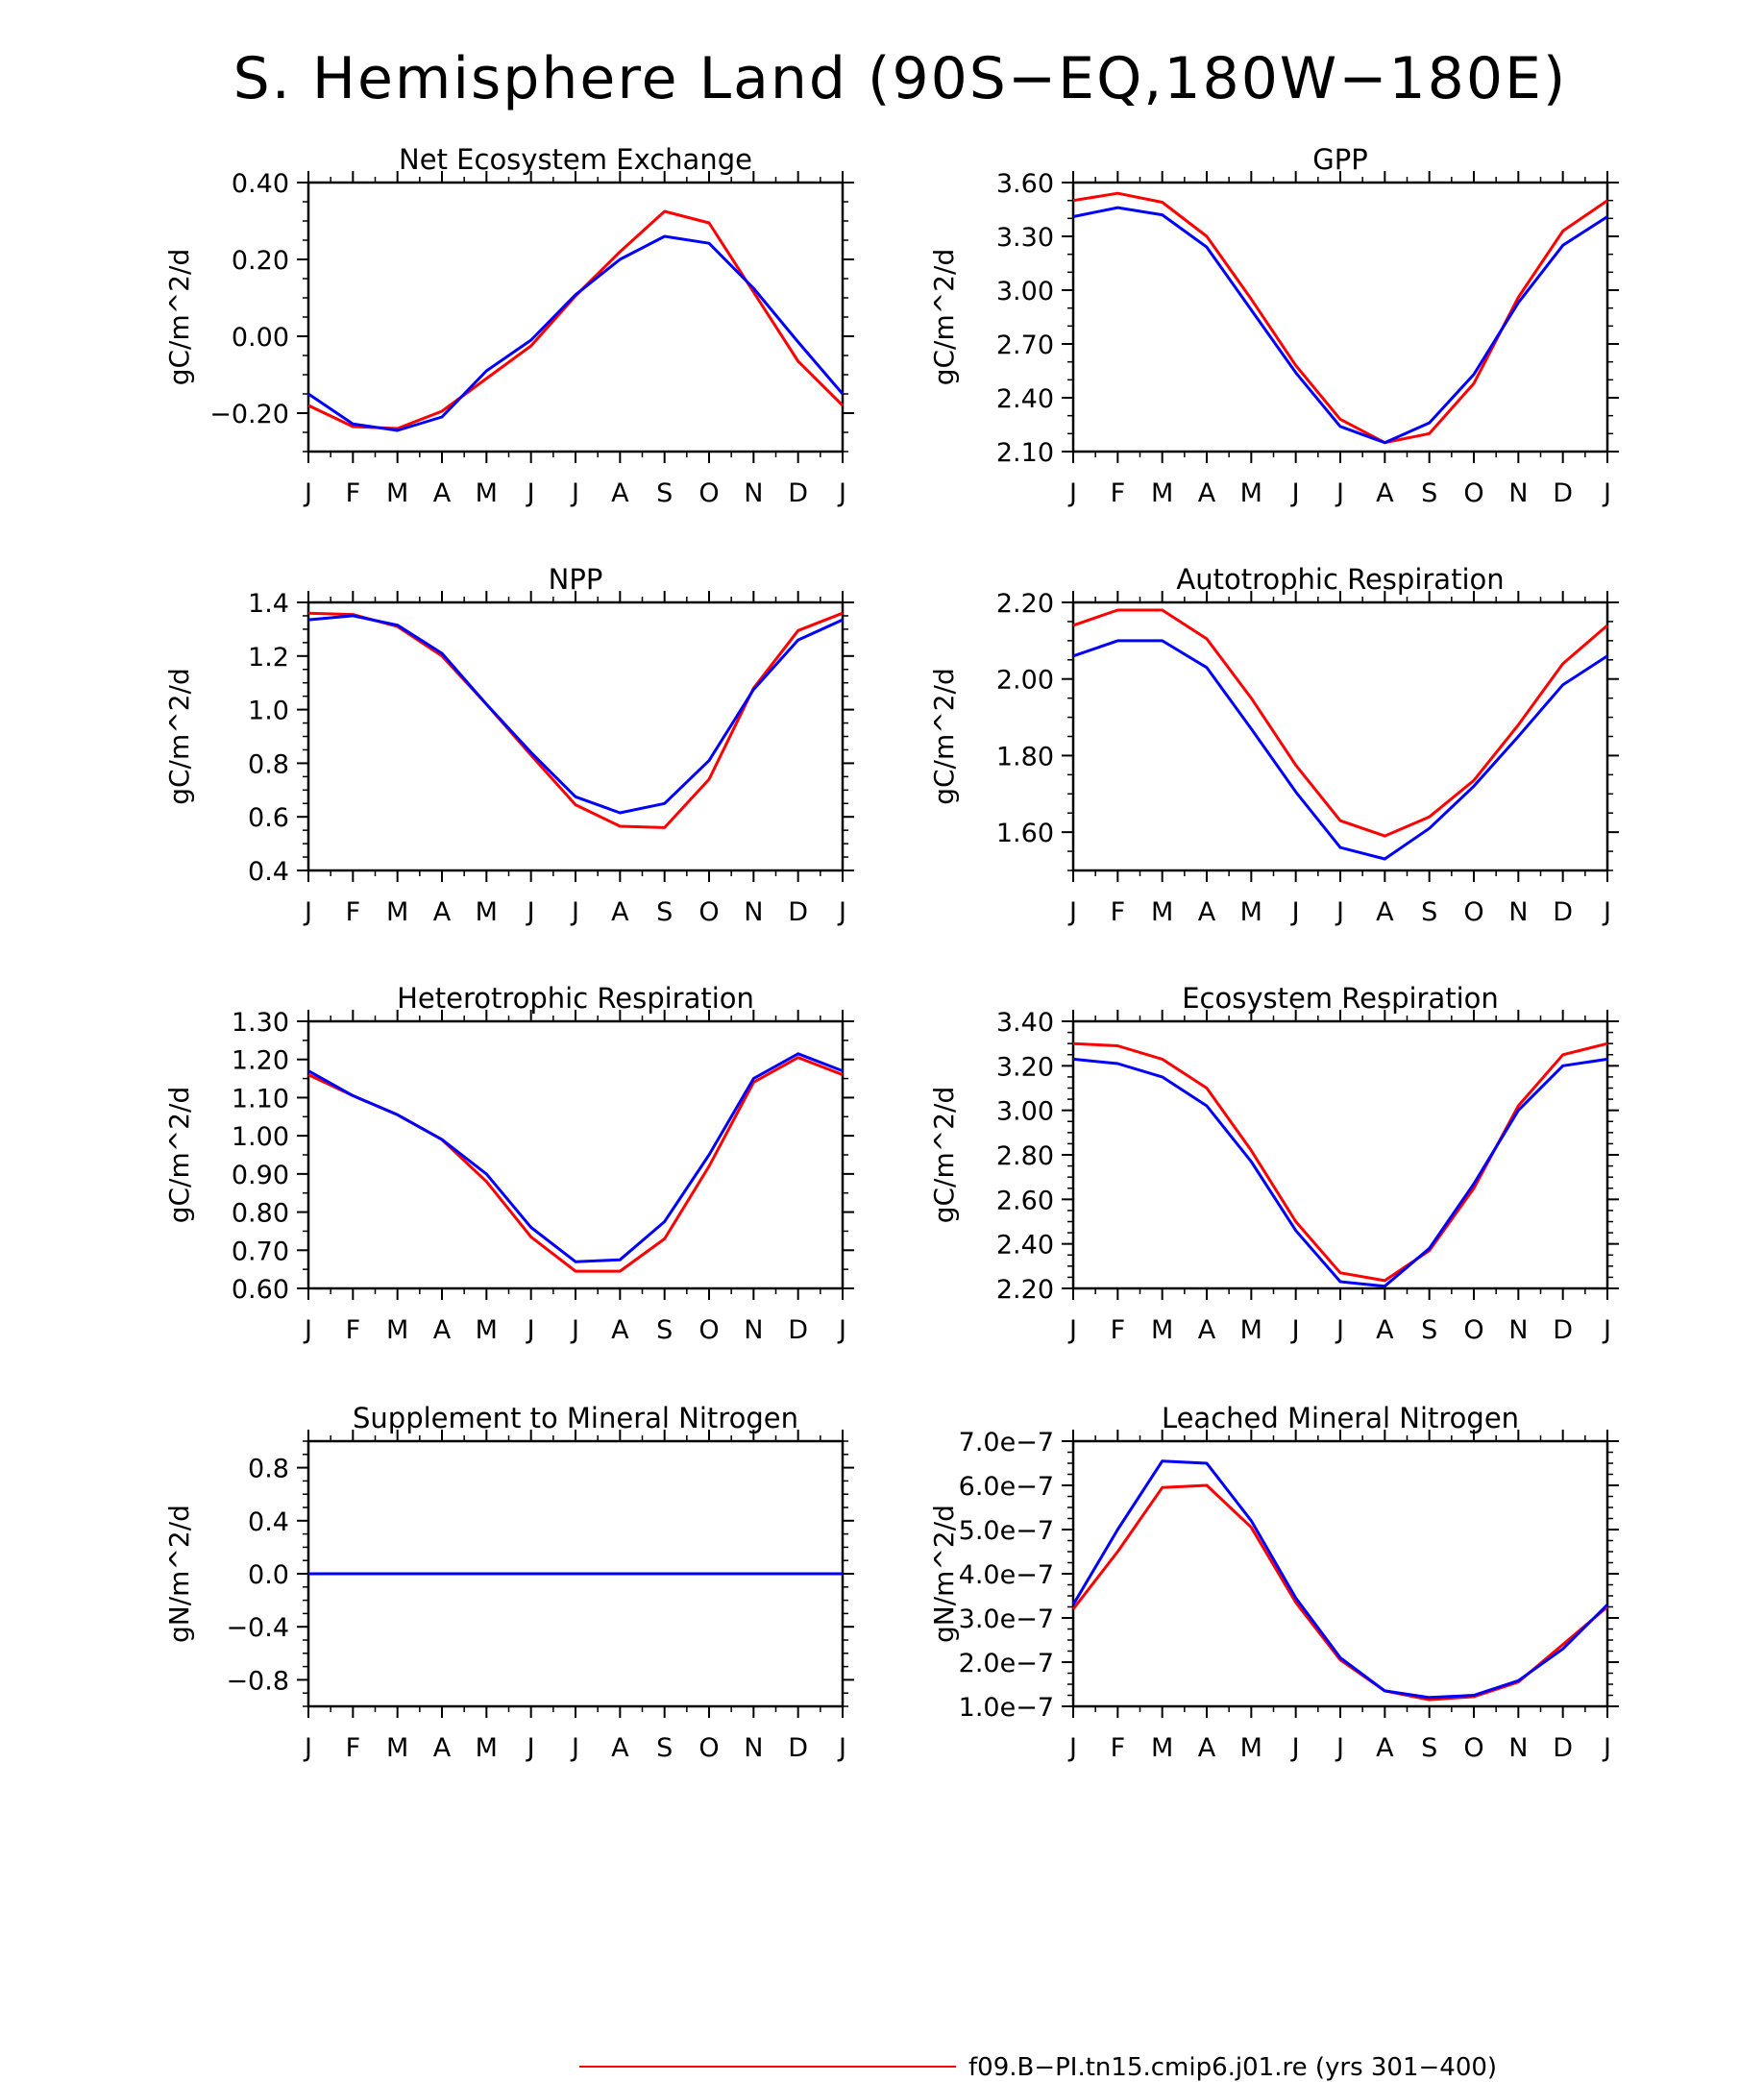 The image size is (1764, 2082). What do you see at coordinates (268, 764) in the screenshot?
I see `y-tick-label: 0.8` at bounding box center [268, 764].